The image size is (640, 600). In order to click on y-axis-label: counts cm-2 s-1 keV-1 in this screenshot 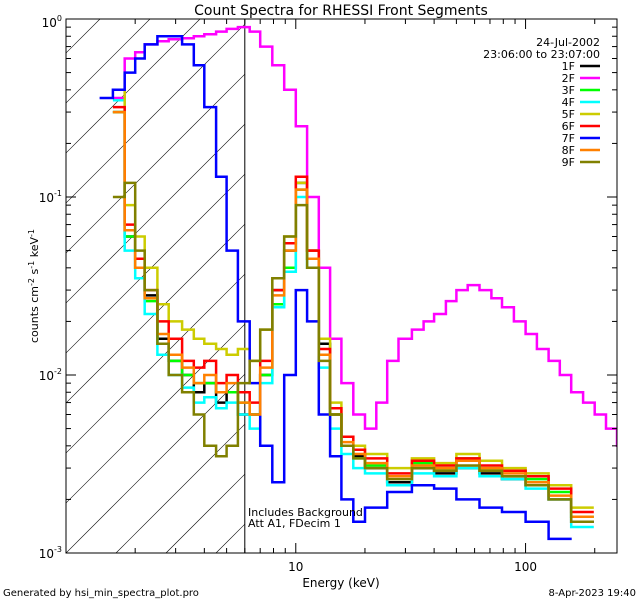, I will do `click(34, 286)`.